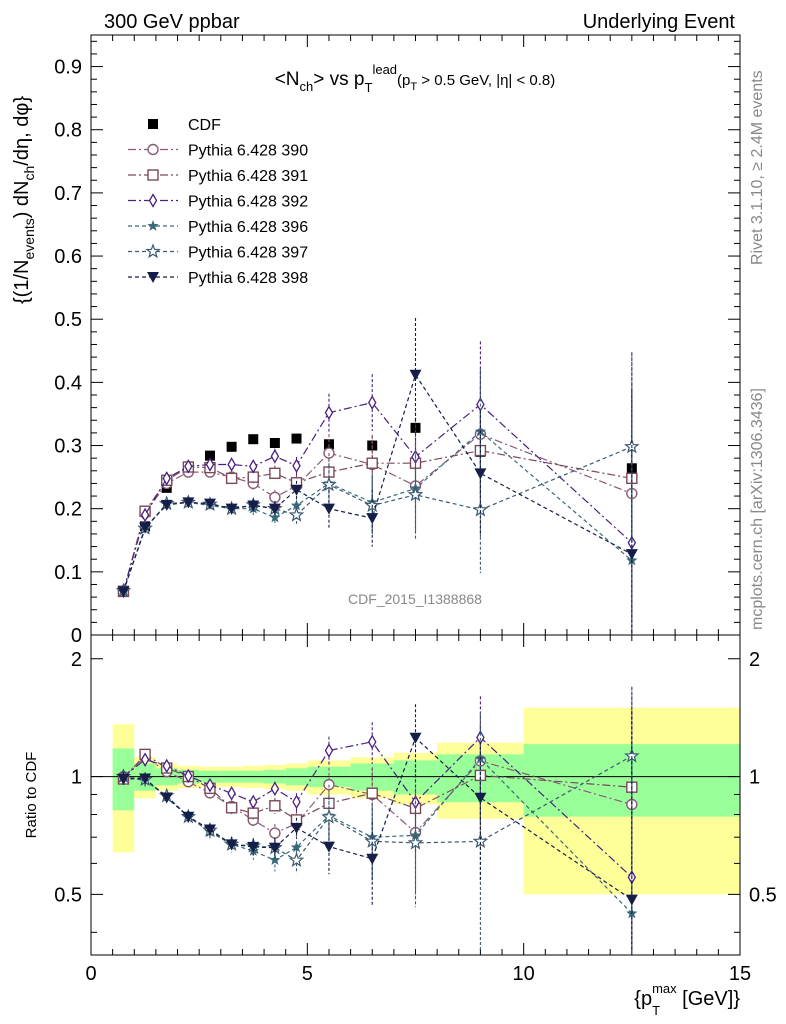 The height and width of the screenshot is (1024, 786). I want to click on legend-item-p396: Pythia 6.428 396, so click(218, 227).